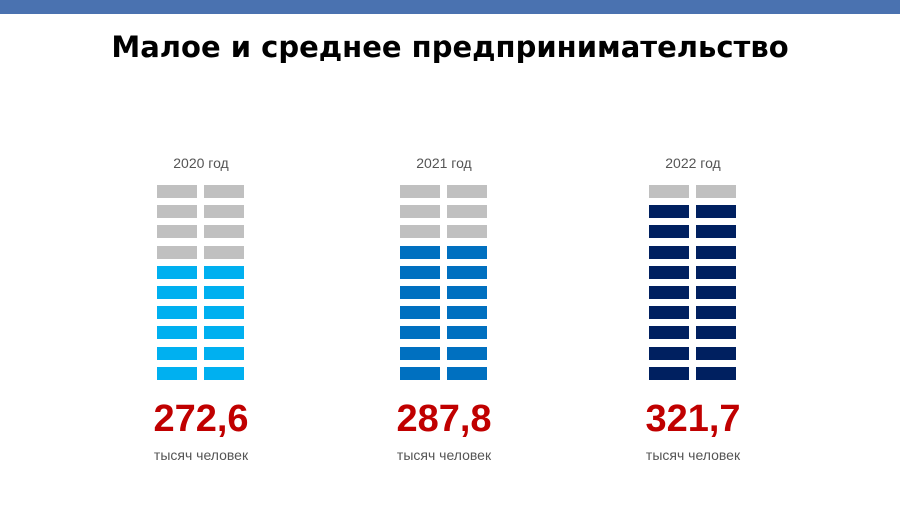 The image size is (900, 507). I want to click on year-label: 2022 год, so click(693, 163).